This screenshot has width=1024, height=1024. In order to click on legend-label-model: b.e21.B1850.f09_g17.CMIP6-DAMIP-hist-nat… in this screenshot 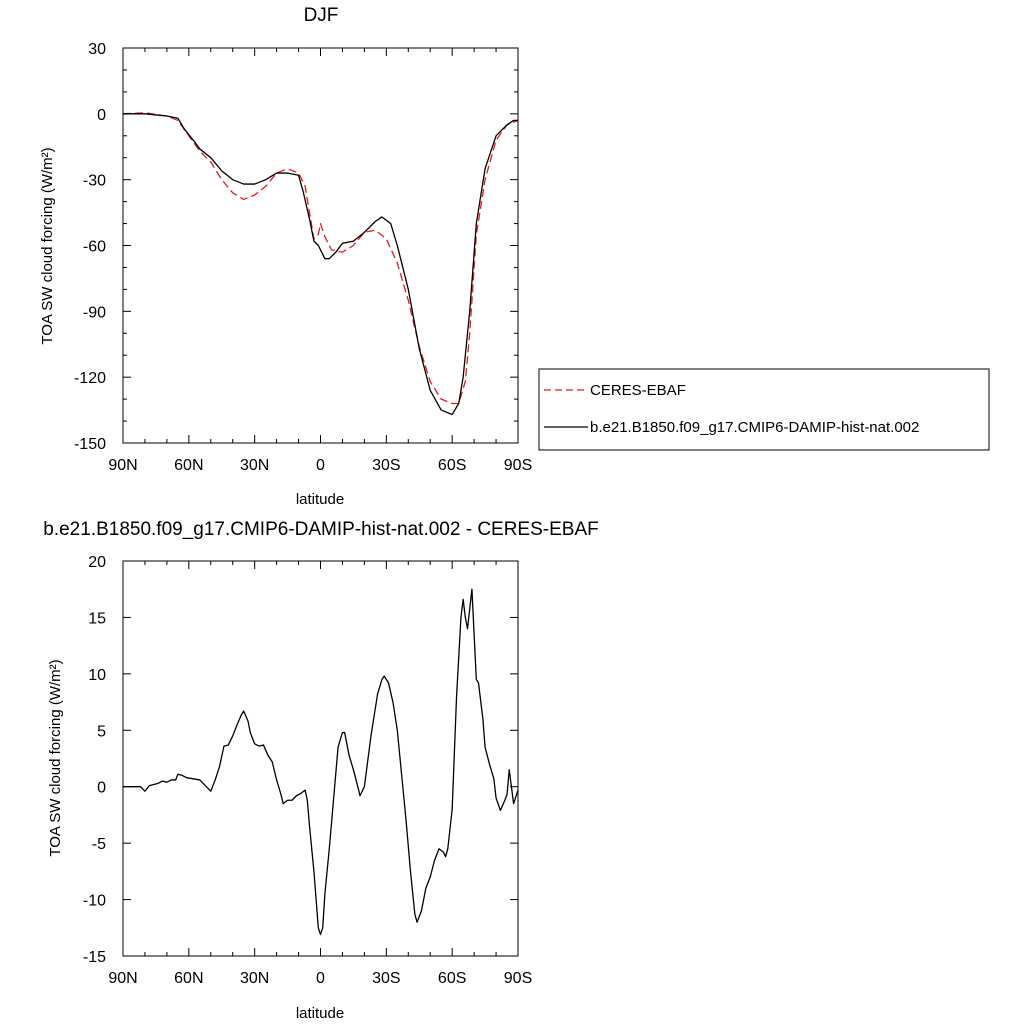, I will do `click(754, 427)`.